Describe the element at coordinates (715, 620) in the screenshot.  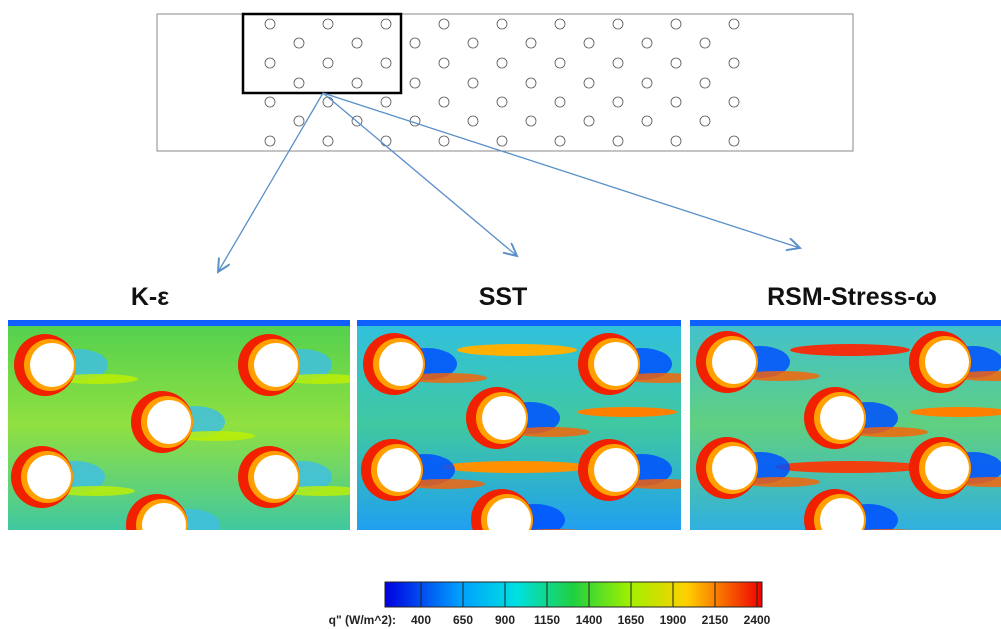
I see `colorbar-tick-label: 2150` at that location.